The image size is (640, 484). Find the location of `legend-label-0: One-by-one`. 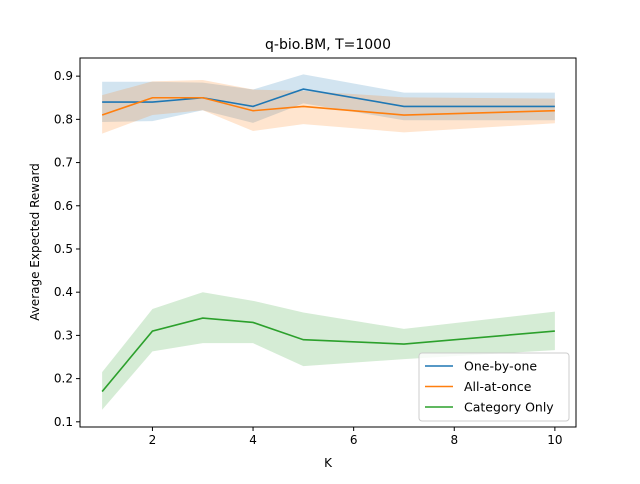

legend-label-0: One-by-one is located at coordinates (500, 366).